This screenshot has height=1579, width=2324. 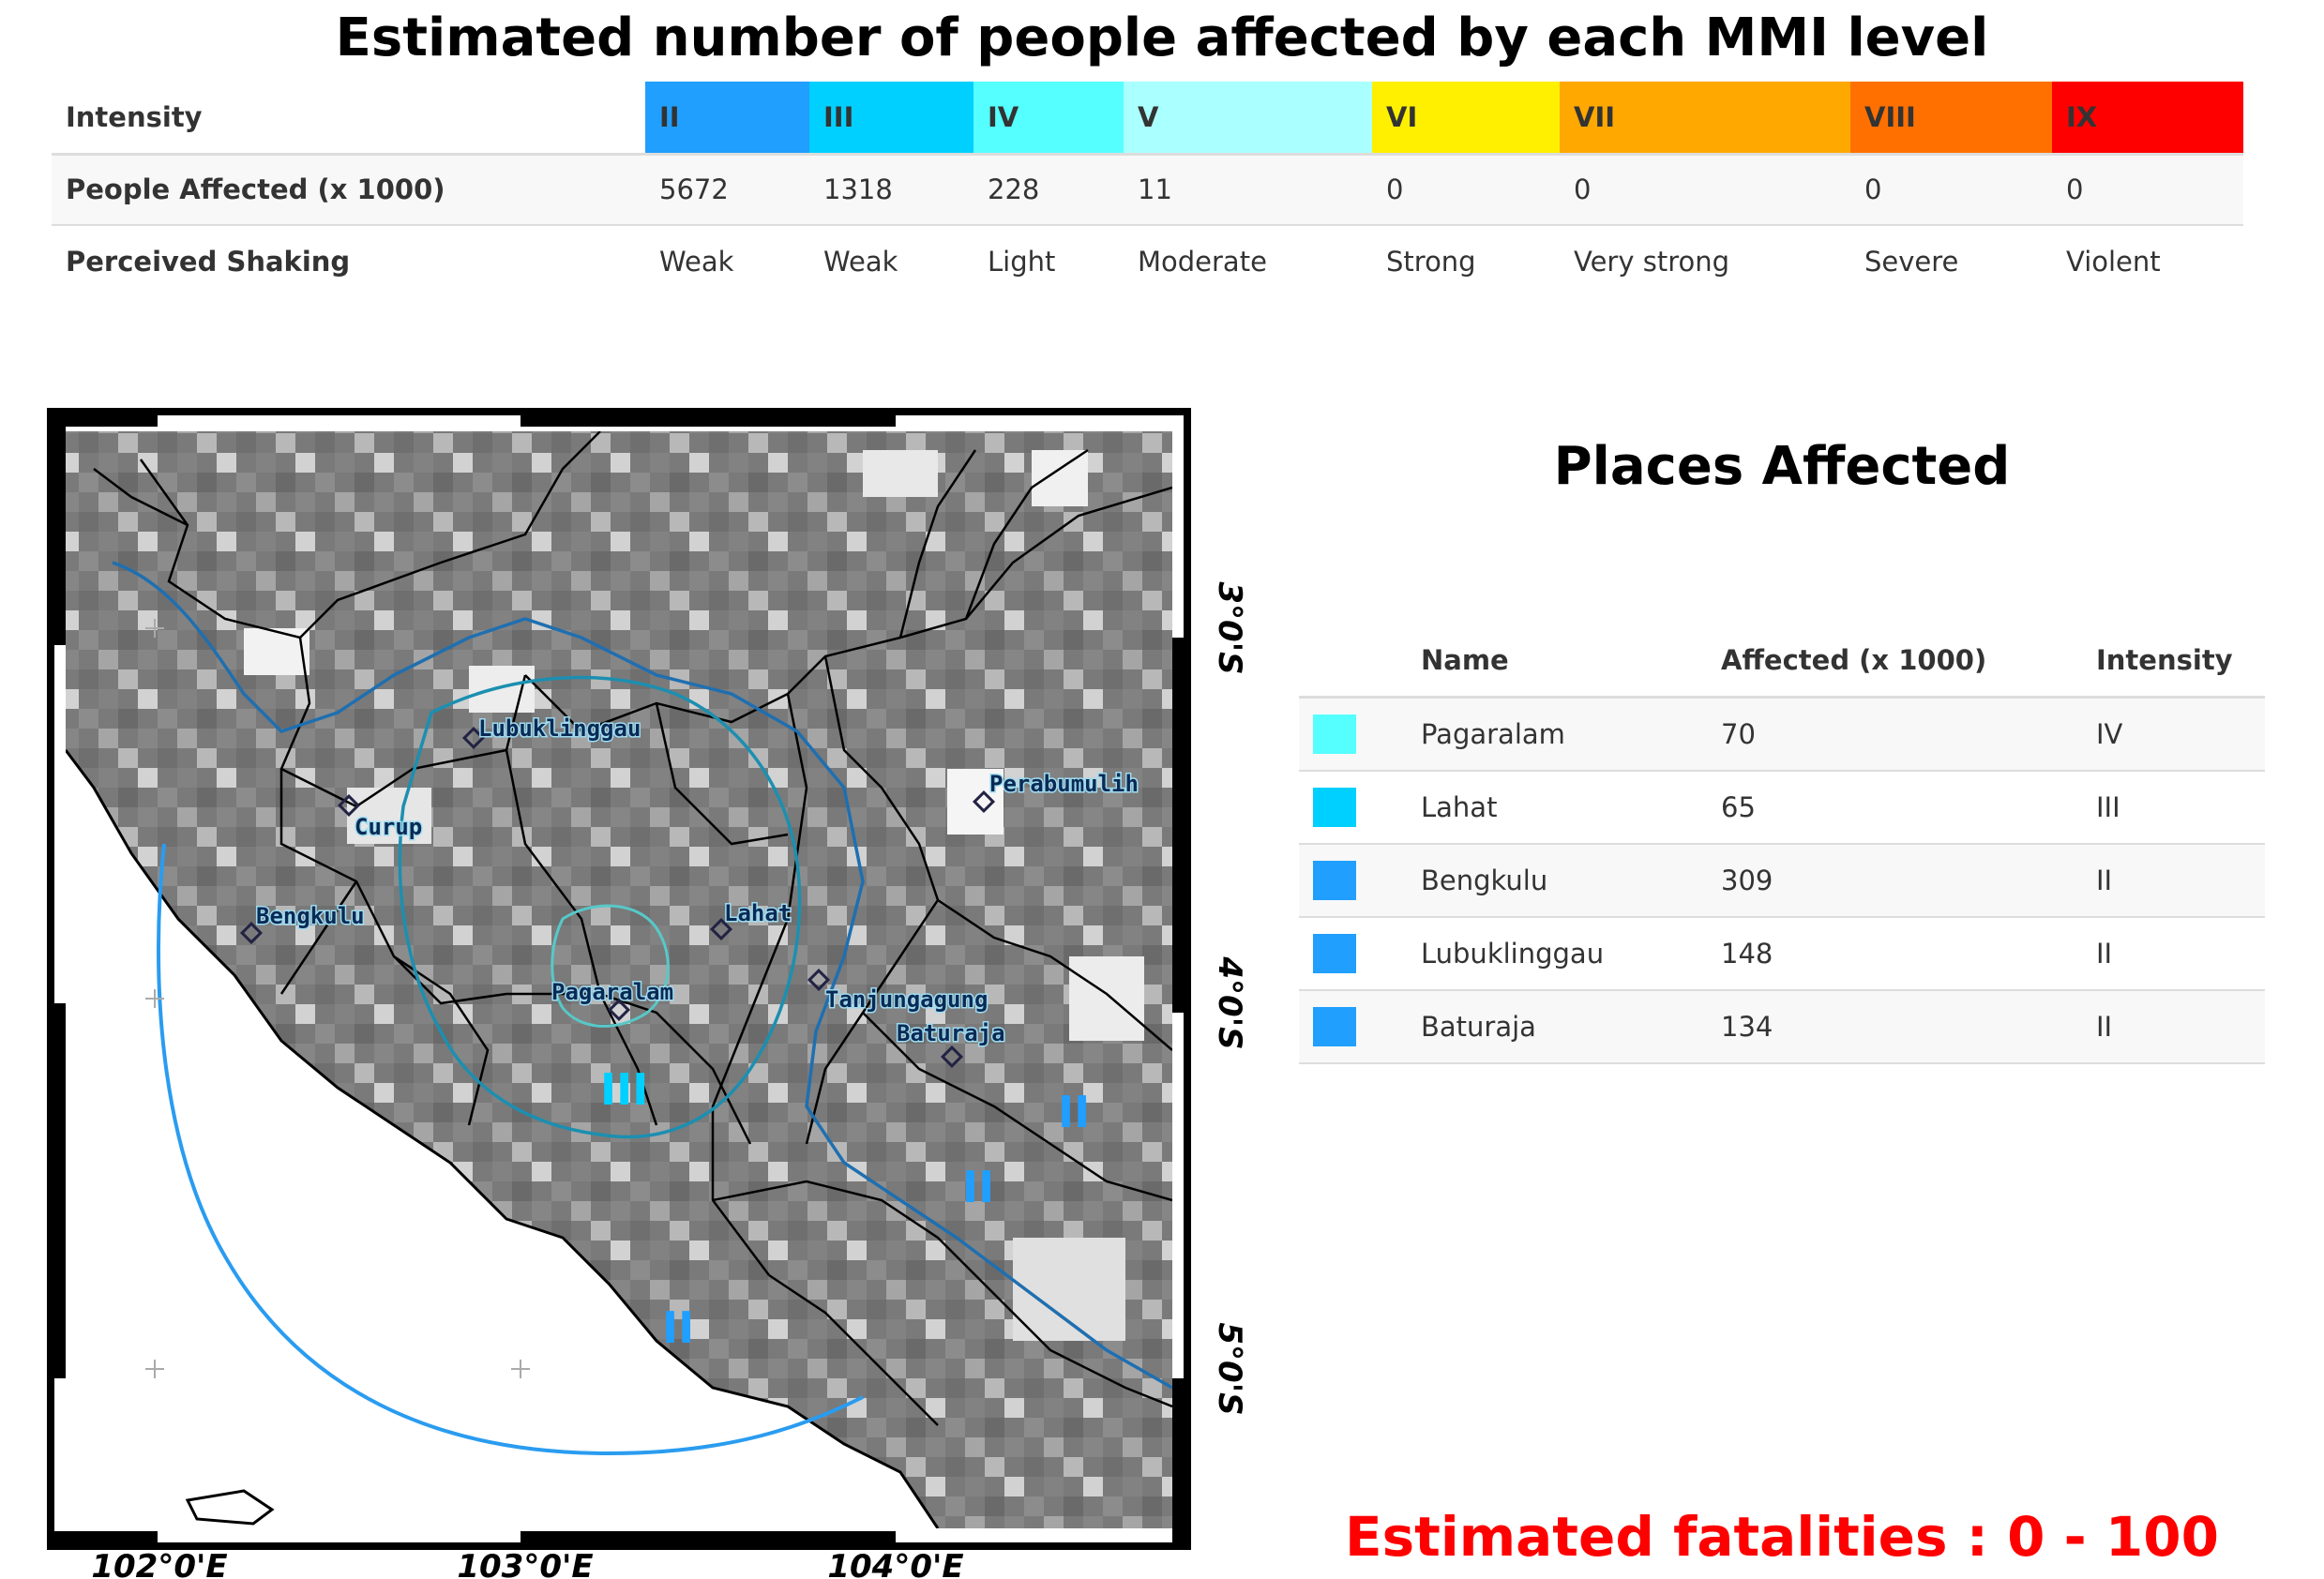 I want to click on fatalities-estimate: Estimated fatalities : 0 - 100, so click(x=1782, y=1537).